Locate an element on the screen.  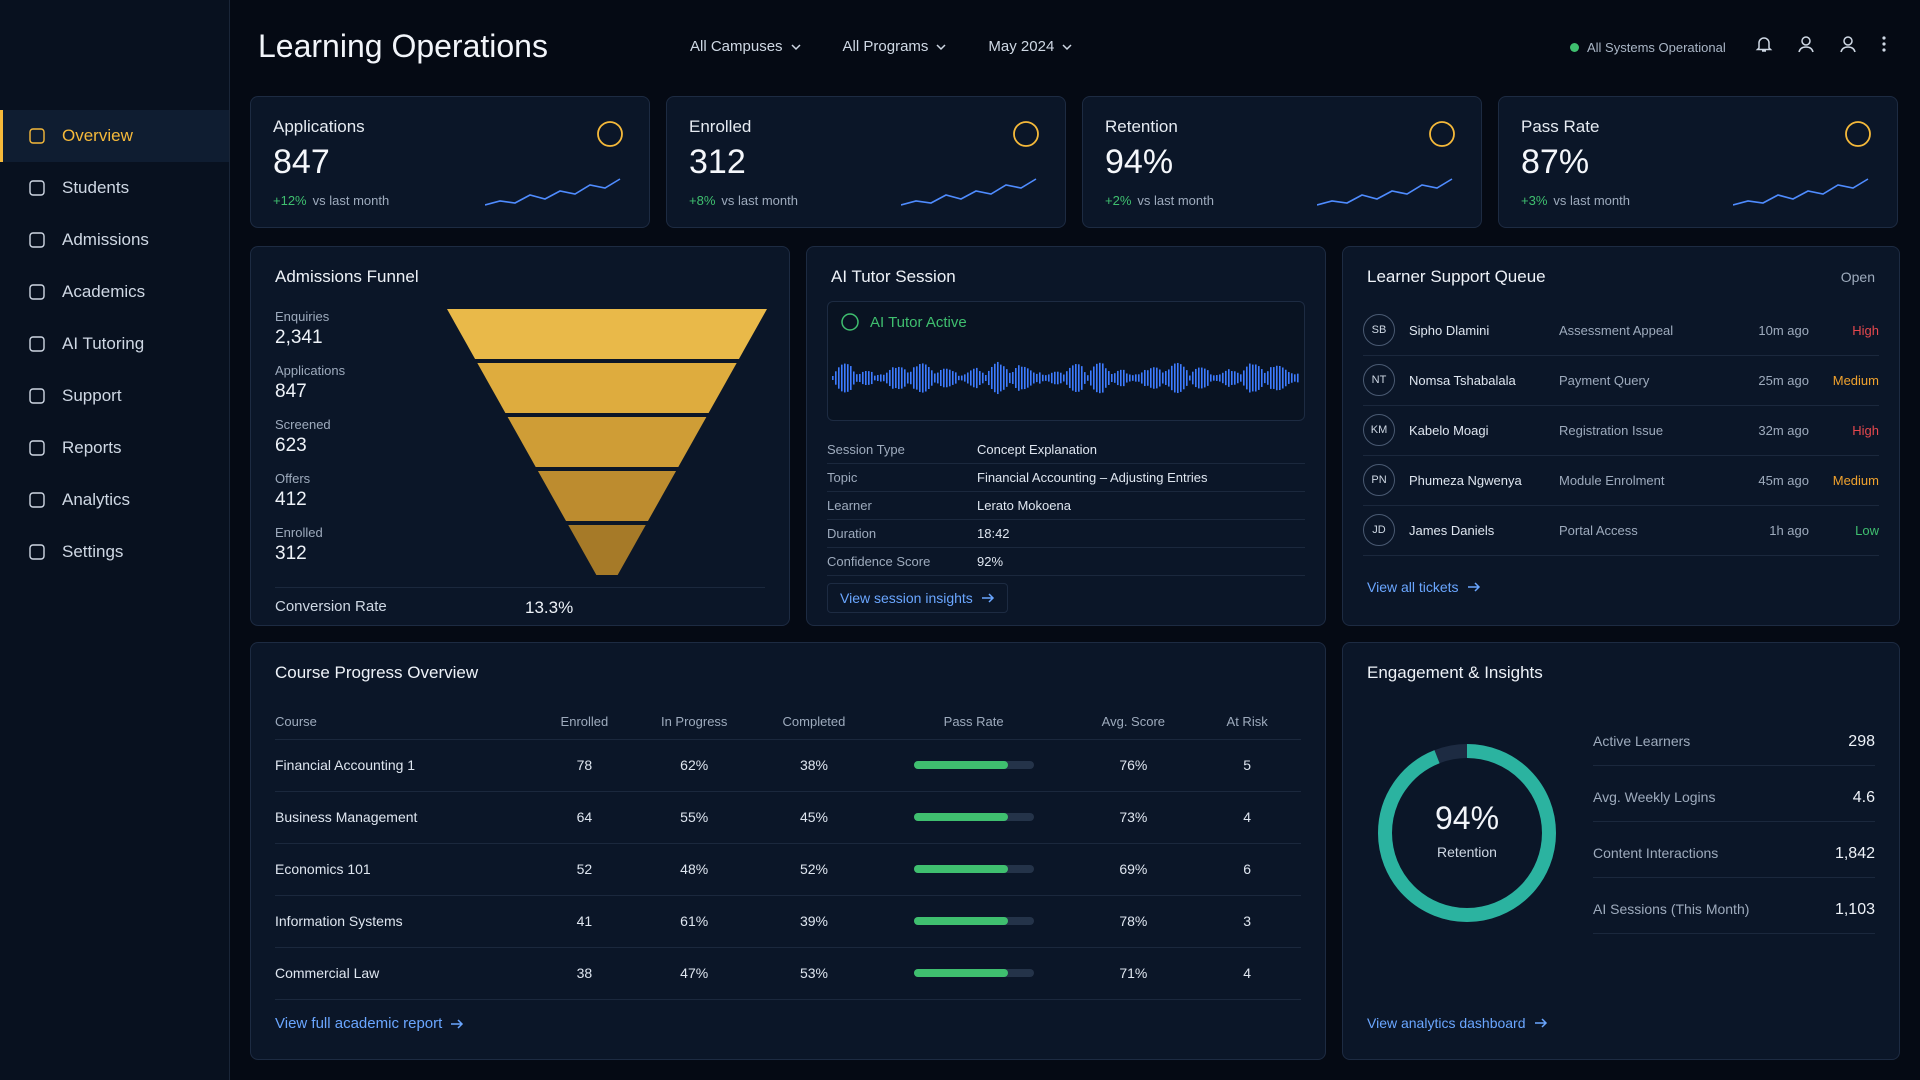
filter-dropdown: May 2024 is located at coordinates (1030, 46).